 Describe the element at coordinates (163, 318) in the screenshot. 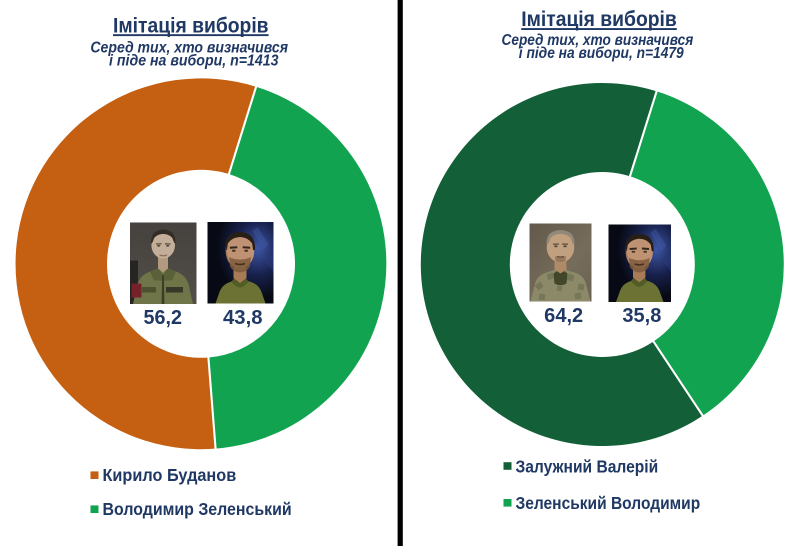

I see `svg-text: 56,2` at that location.